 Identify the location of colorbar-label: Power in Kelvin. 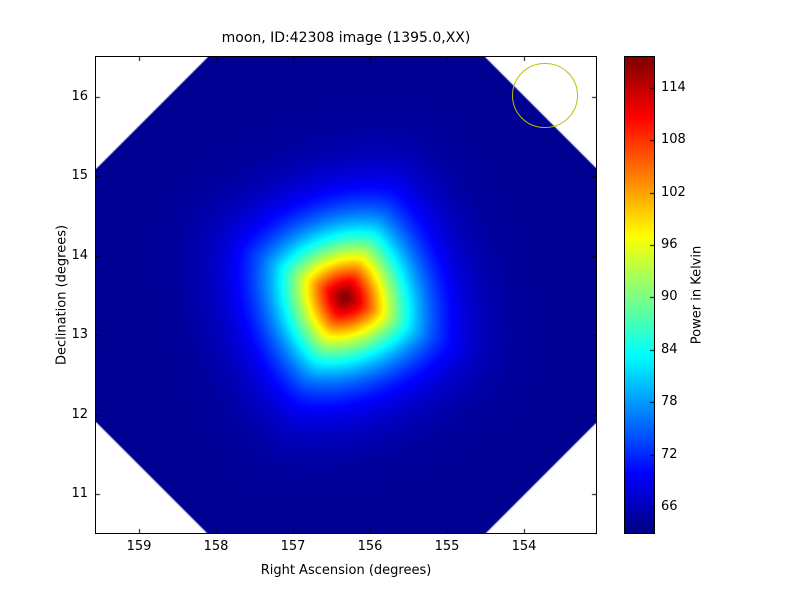
(697, 295).